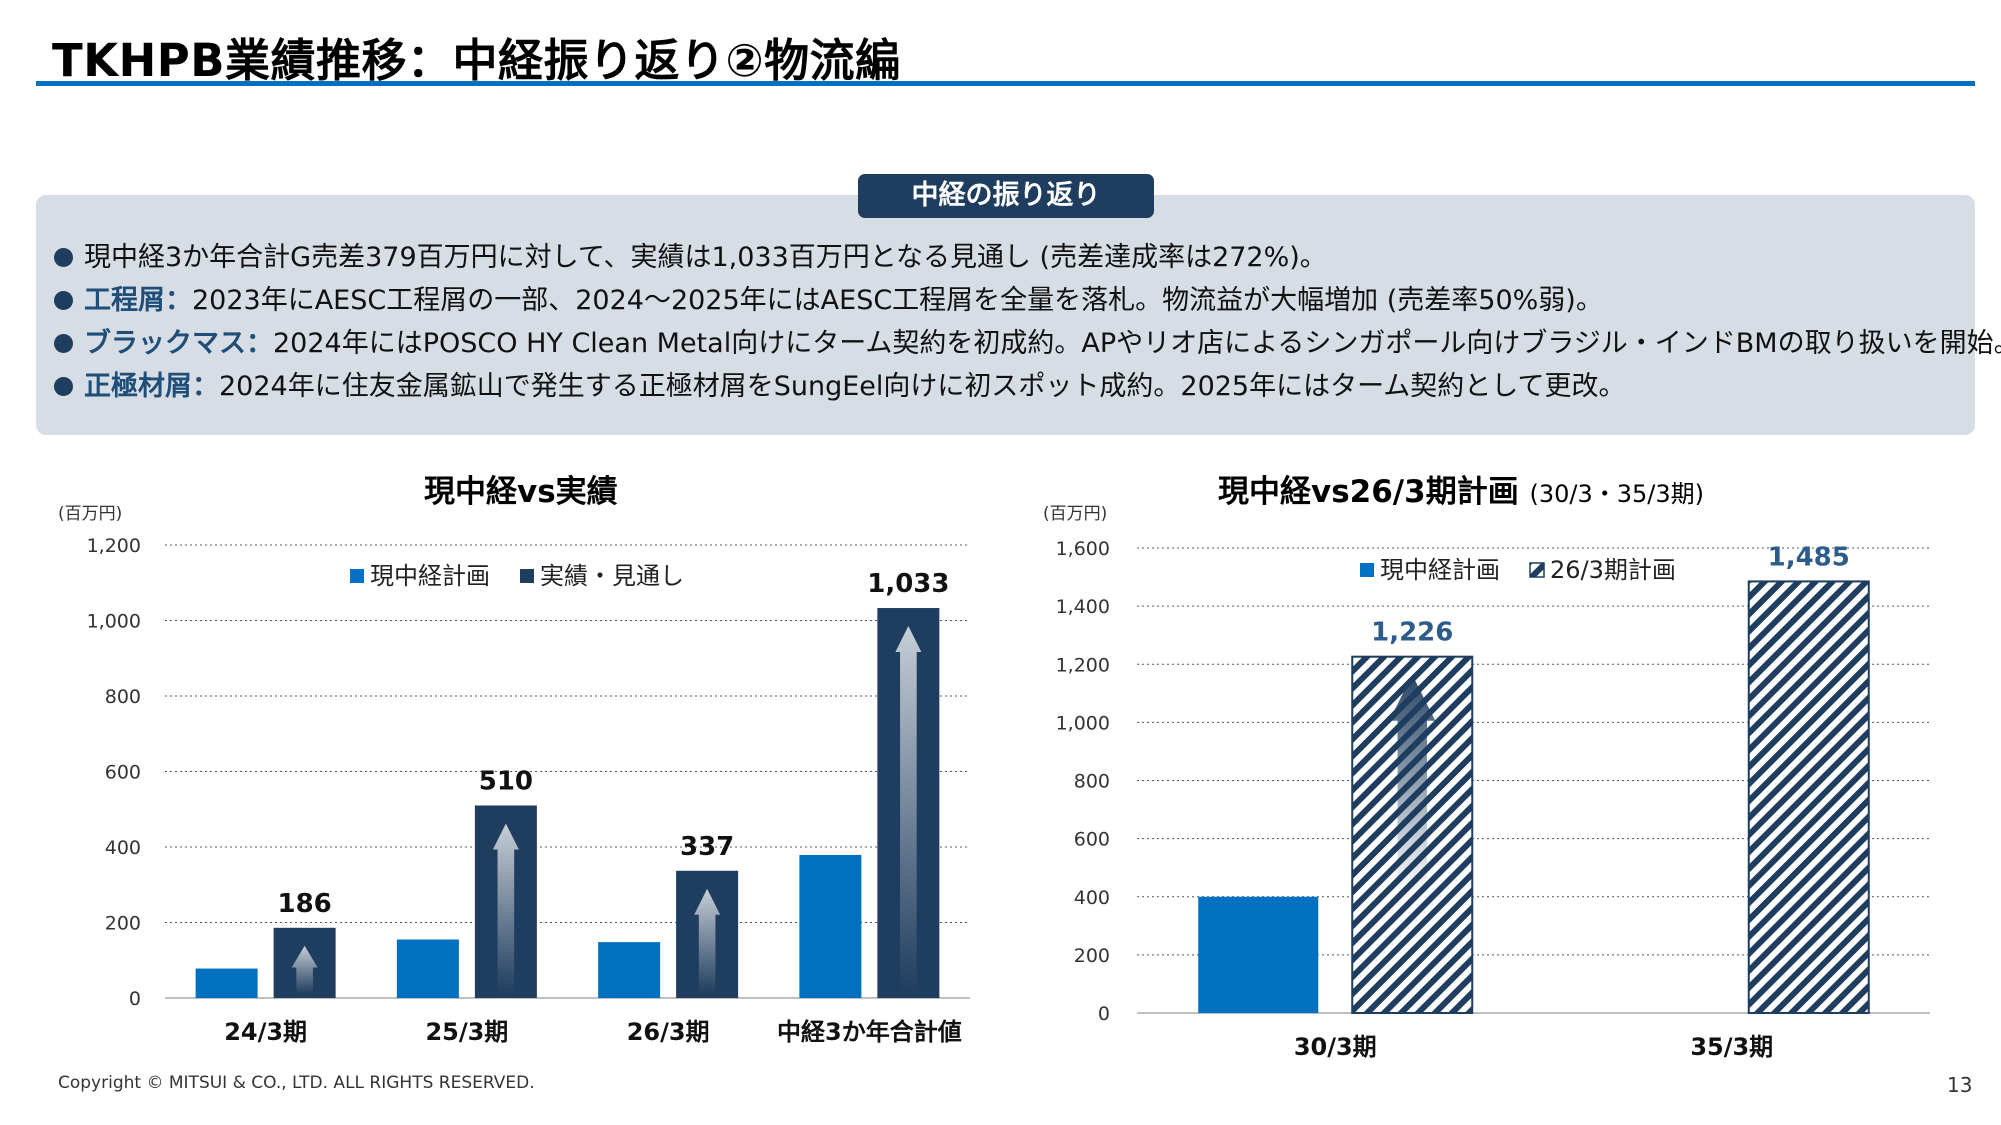  What do you see at coordinates (1104, 1014) in the screenshot?
I see `chart2-y-tick-label: 0` at bounding box center [1104, 1014].